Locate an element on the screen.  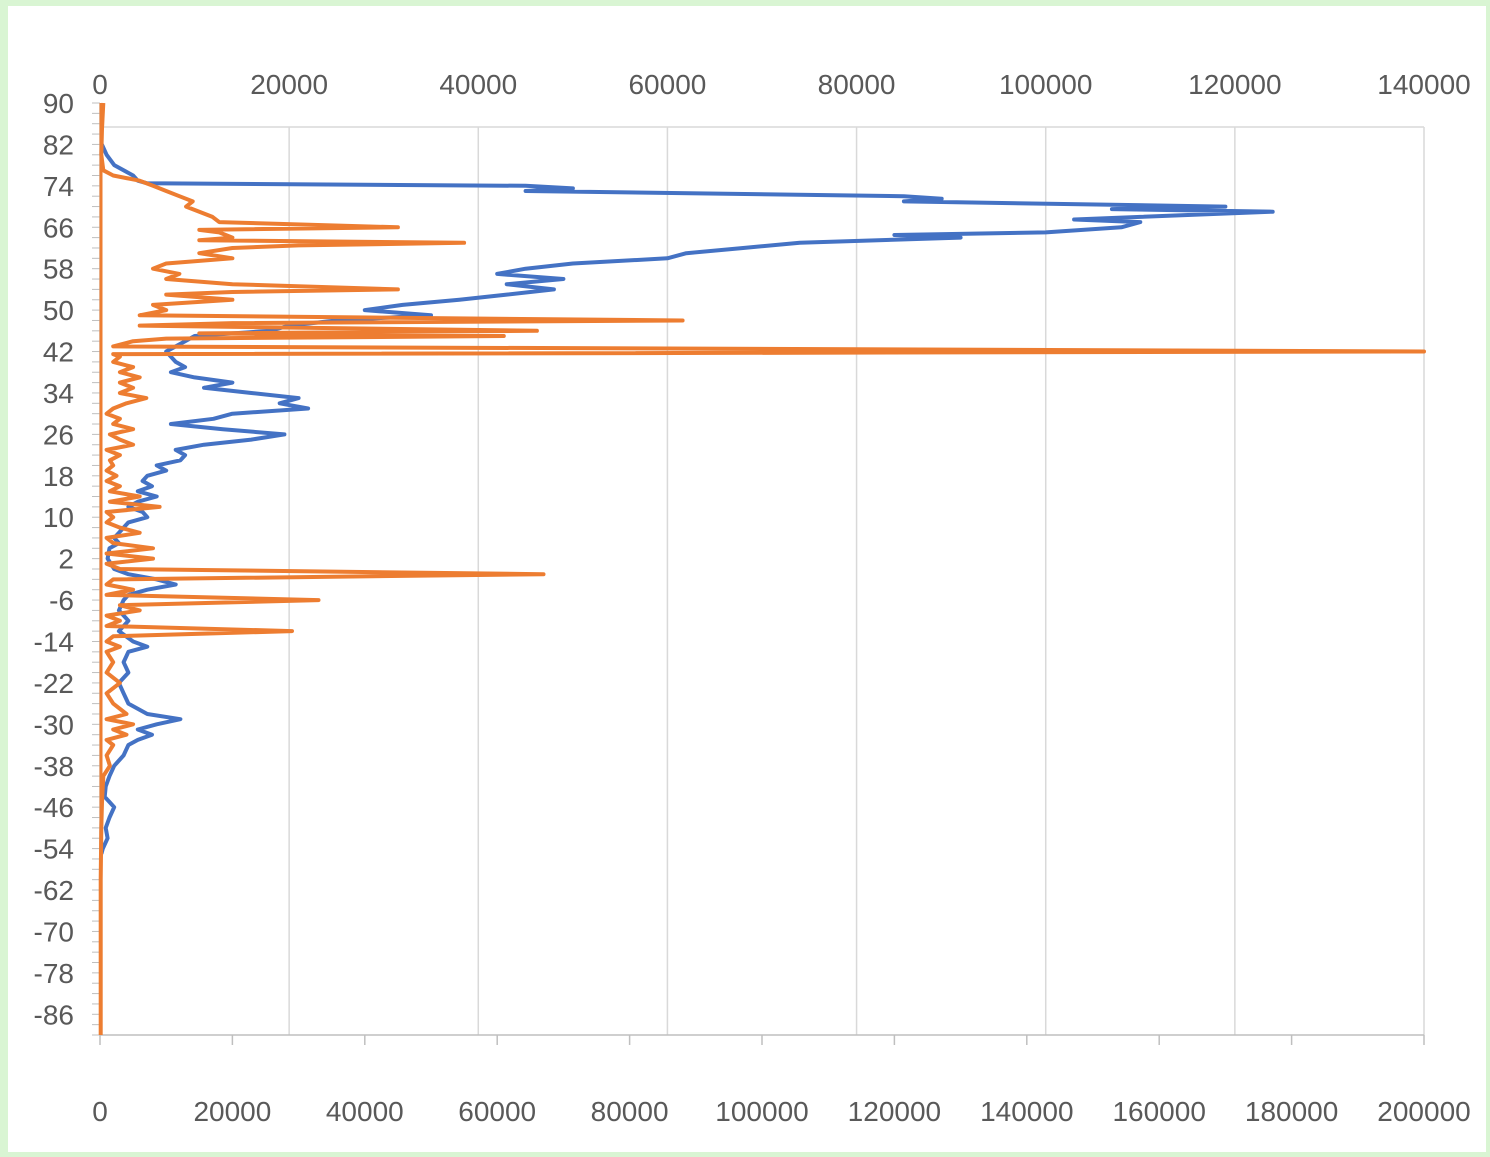
y-tick-label: -78 is located at coordinates (54, 973).